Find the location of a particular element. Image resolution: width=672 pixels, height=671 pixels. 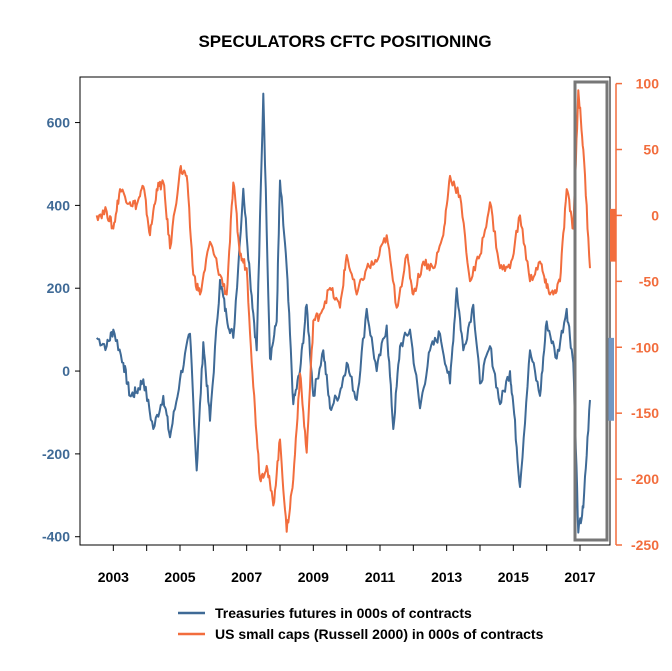

y-left-tick-label: -400 is located at coordinates (56, 537).